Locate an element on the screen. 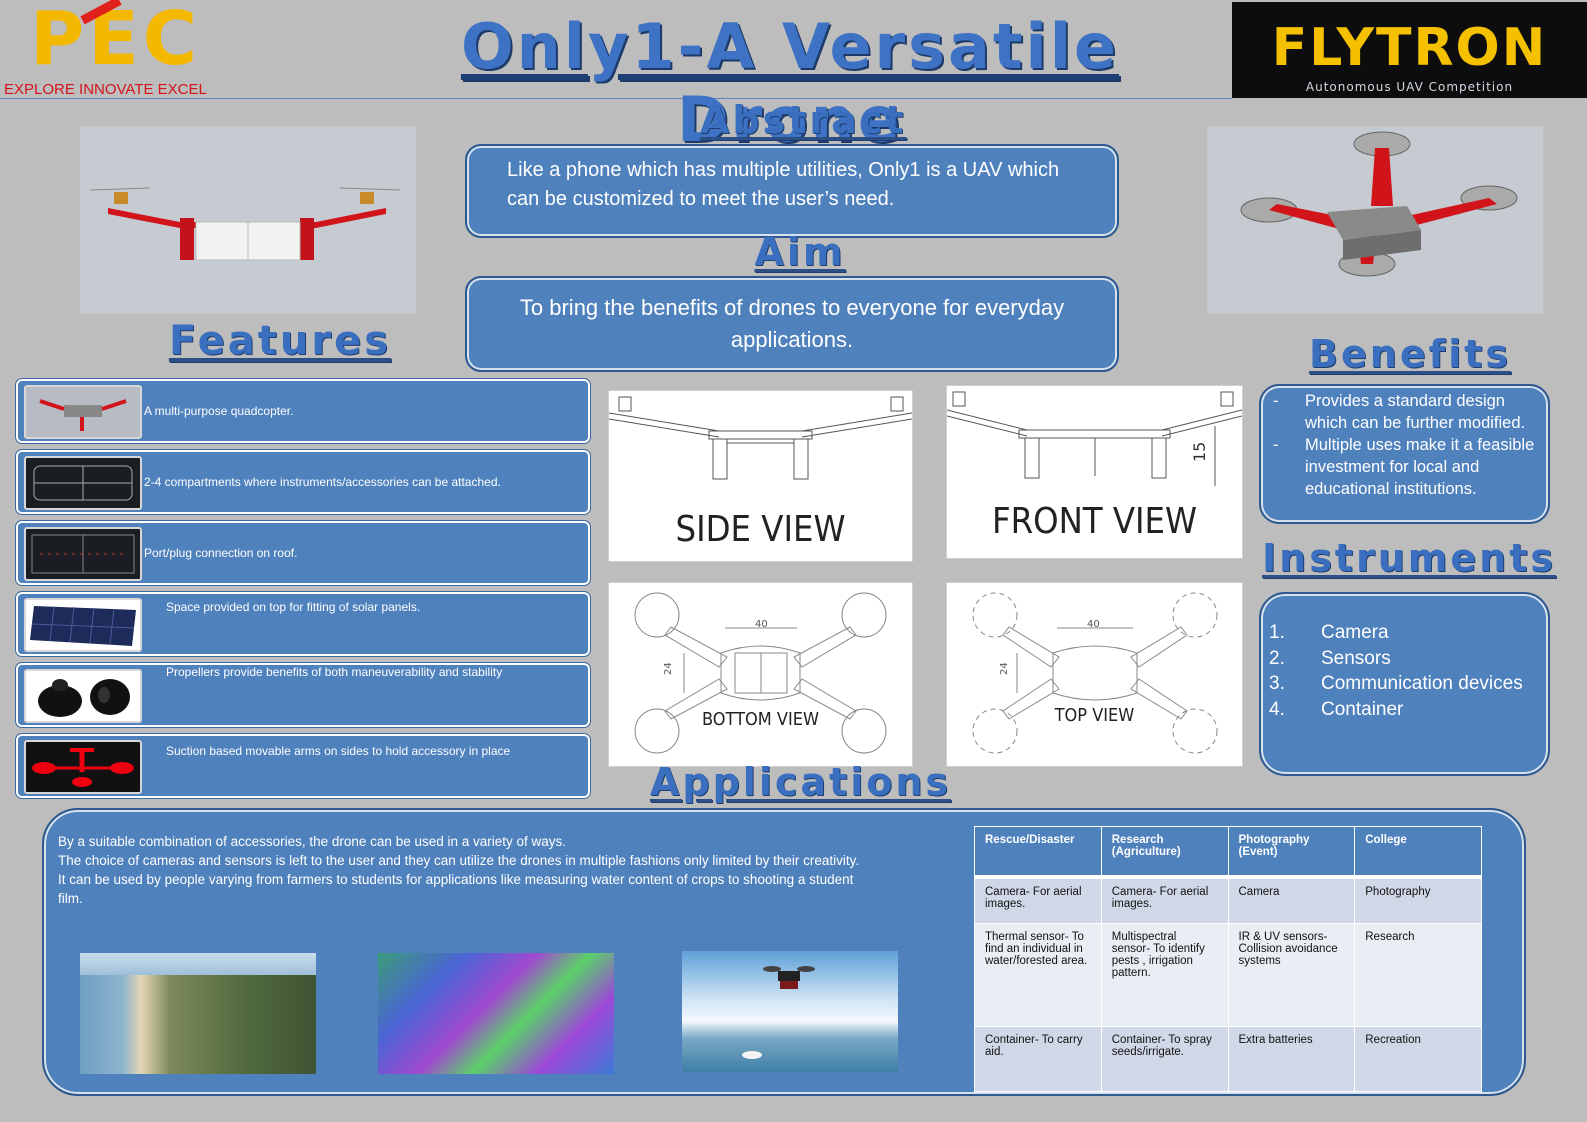  instrument-label: Camera is located at coordinates (1355, 632).